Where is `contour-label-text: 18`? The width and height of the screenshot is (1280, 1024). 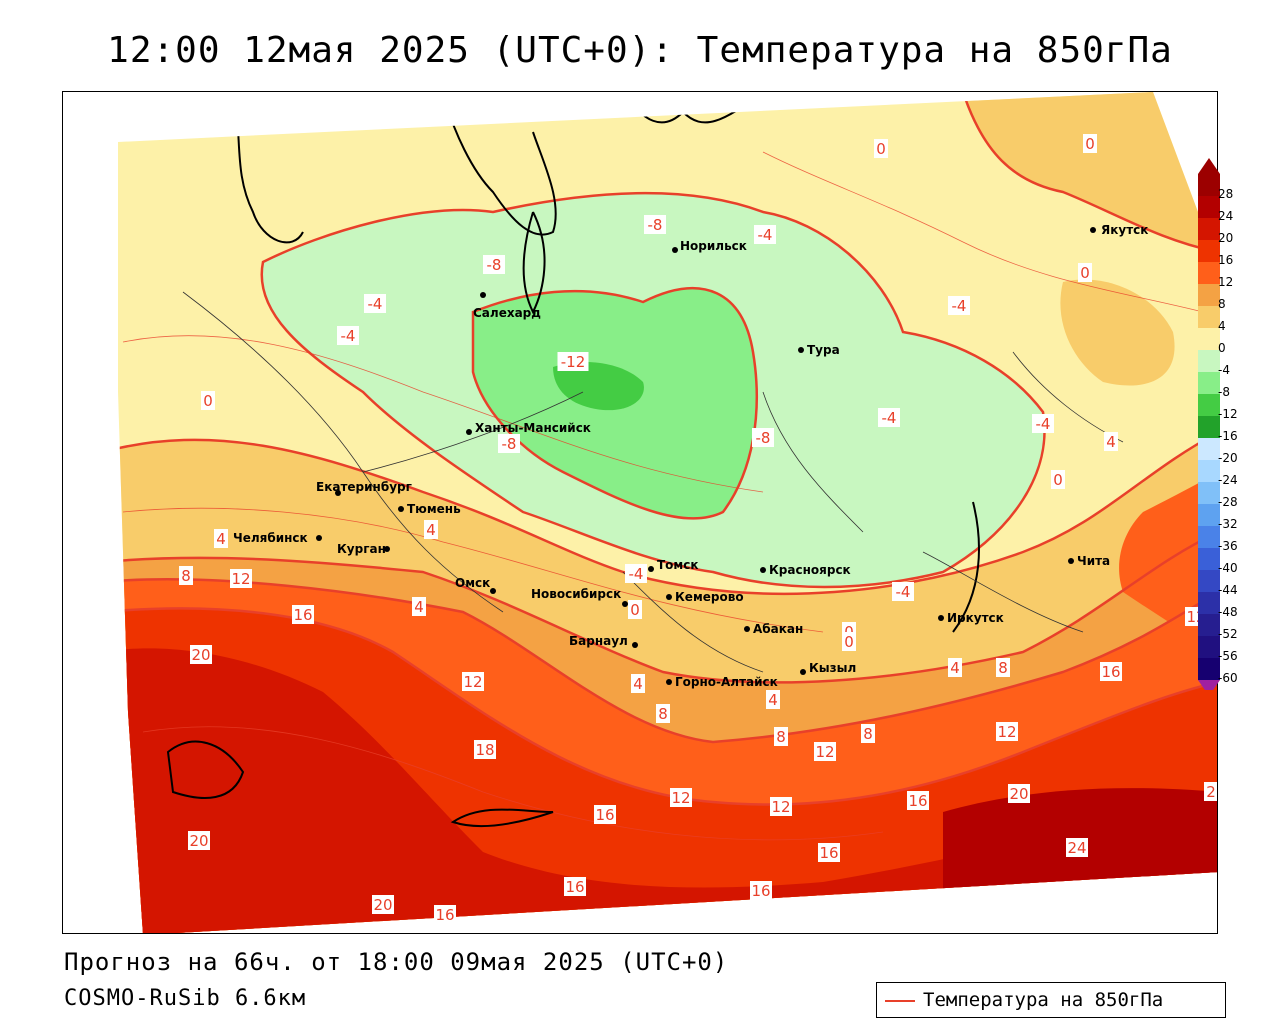 contour-label-text: 18 is located at coordinates (484, 750).